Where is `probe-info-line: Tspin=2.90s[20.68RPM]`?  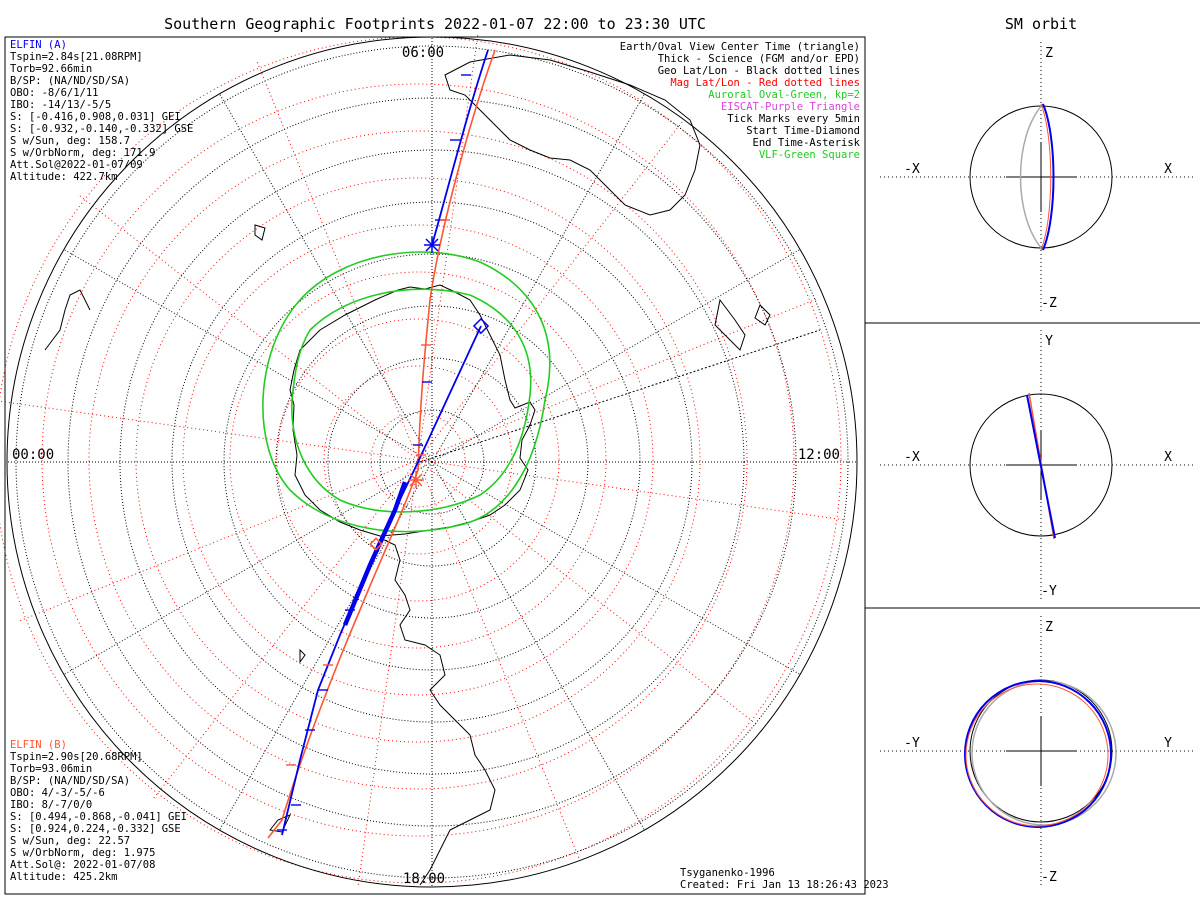
probe-info-line: Tspin=2.90s[20.68RPM] is located at coordinates (76, 757).